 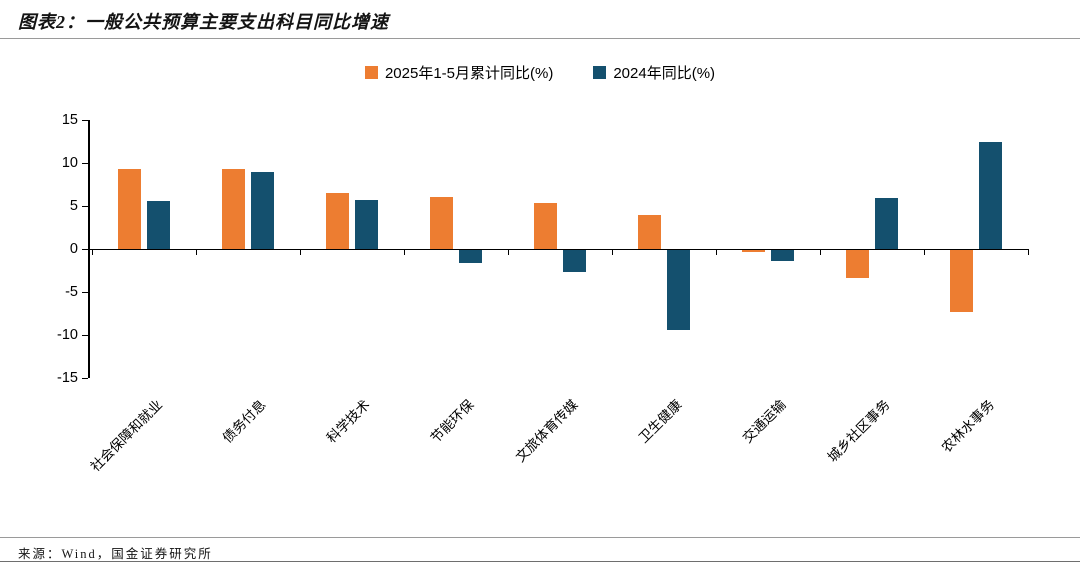 I want to click on category-label: 社会保障和就业, so click(x=126, y=436).